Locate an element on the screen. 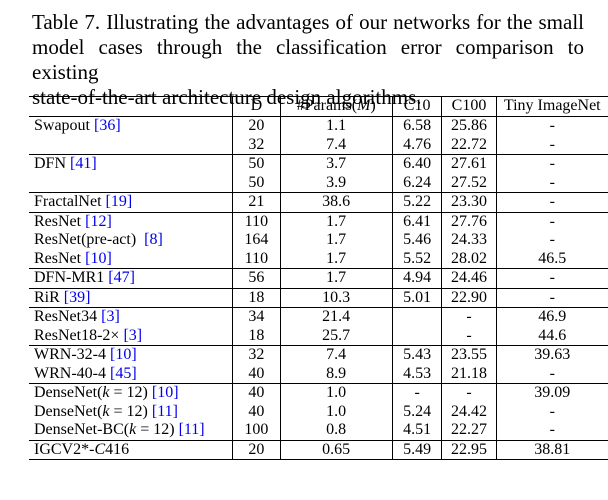 This screenshot has height=500, width=608. header-c100: C100 is located at coordinates (469, 106).